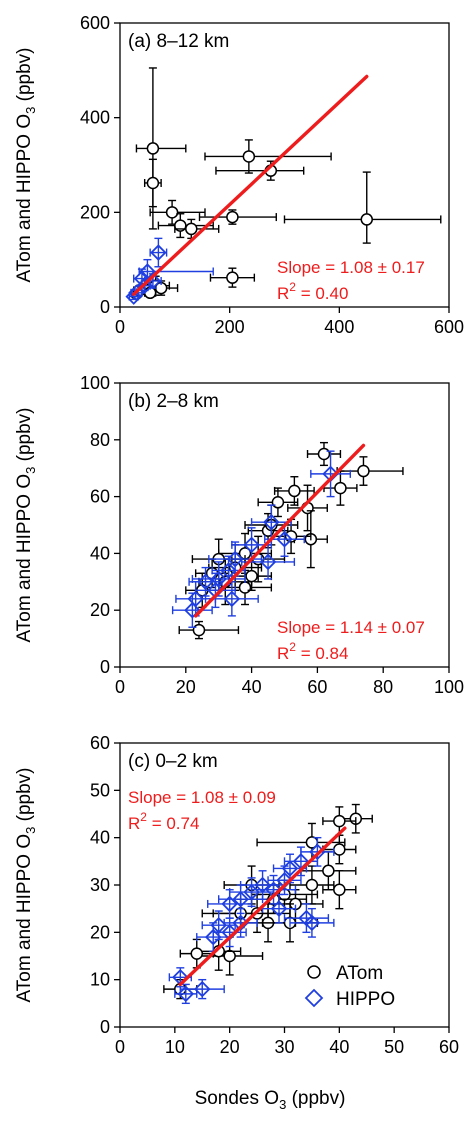  Describe the element at coordinates (230, 327) in the screenshot. I see `panel-a-x-tick-label: 200` at that location.